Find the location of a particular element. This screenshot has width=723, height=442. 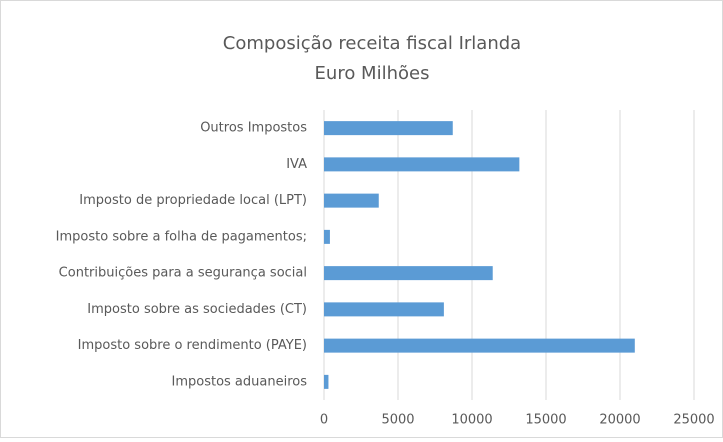

y-tick-label: Imposto sobre as sociedades (CT) is located at coordinates (197, 309).